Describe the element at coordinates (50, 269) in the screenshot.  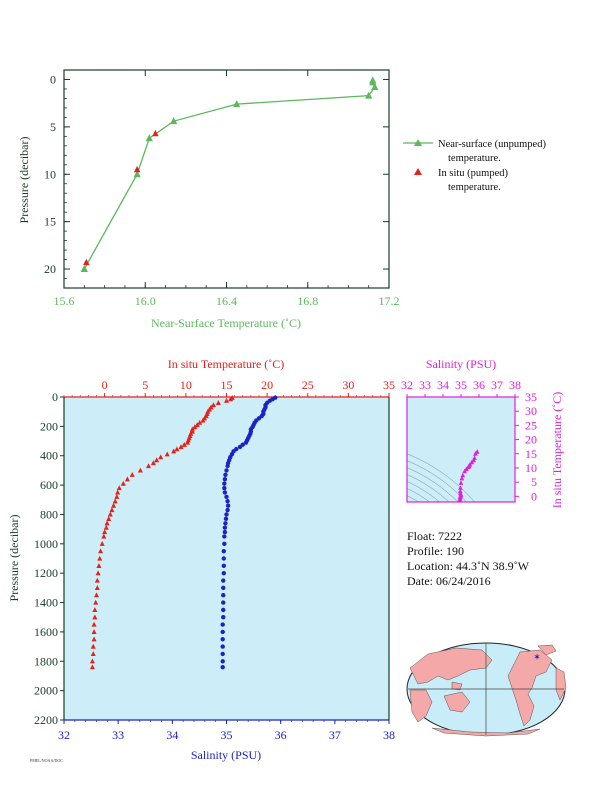
I see `top-y-tick-label: 20` at that location.